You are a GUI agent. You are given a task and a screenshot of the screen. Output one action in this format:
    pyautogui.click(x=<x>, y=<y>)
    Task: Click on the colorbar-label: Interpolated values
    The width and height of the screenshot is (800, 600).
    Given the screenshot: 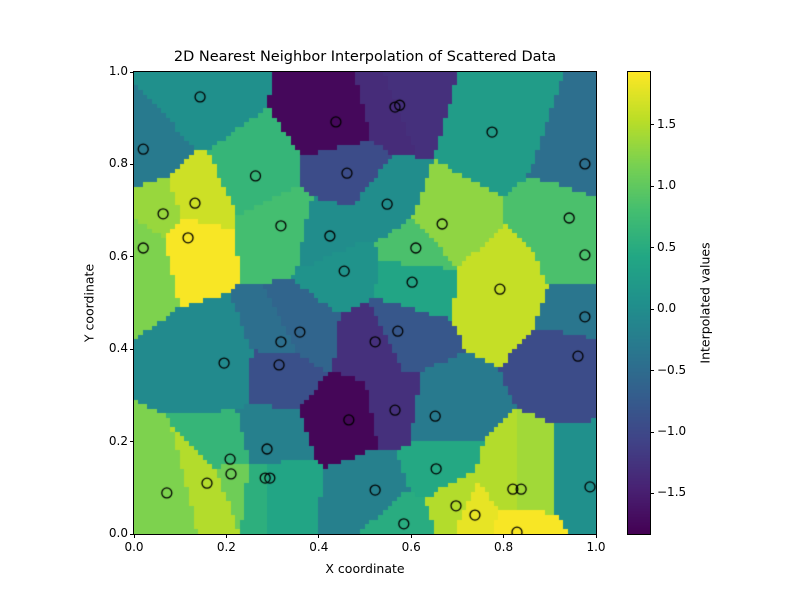 What is the action you would take?
    pyautogui.click(x=705, y=303)
    